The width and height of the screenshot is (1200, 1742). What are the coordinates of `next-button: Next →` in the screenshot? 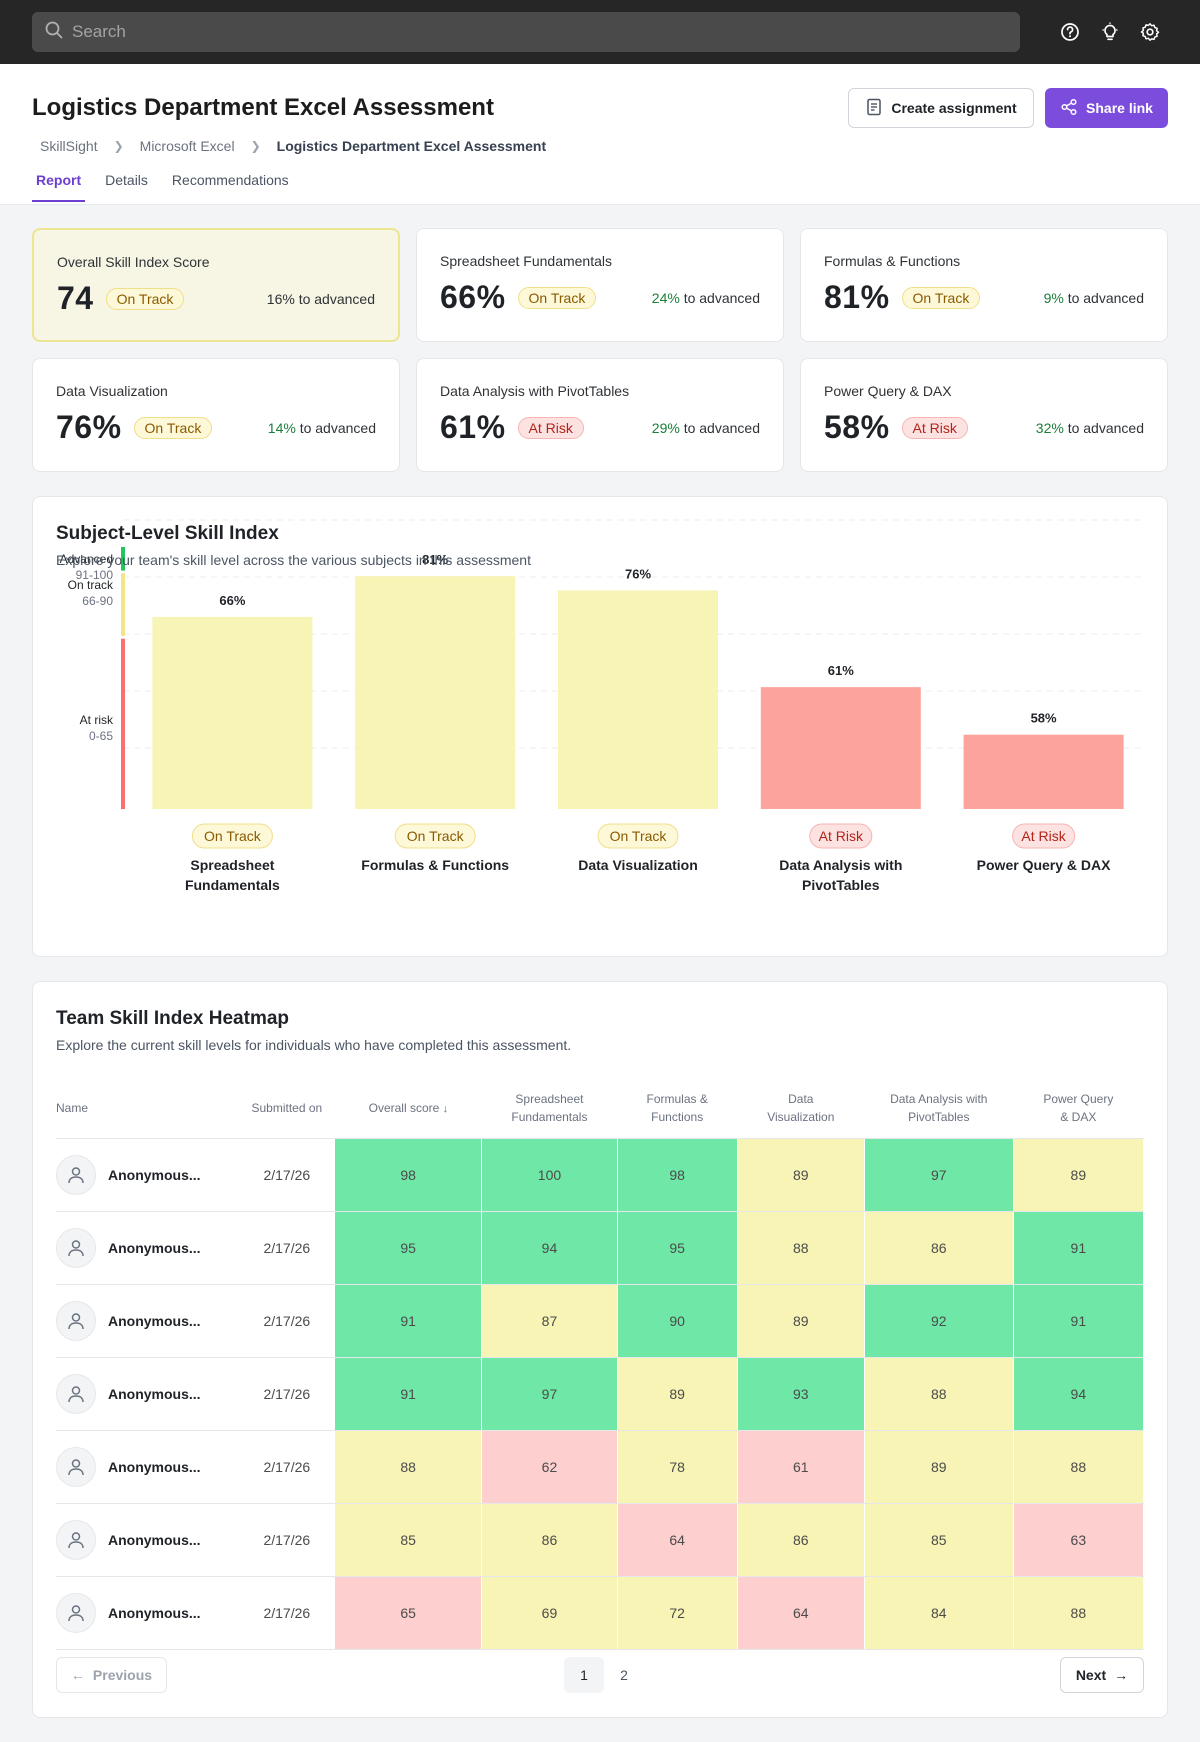 It's located at (1102, 1675).